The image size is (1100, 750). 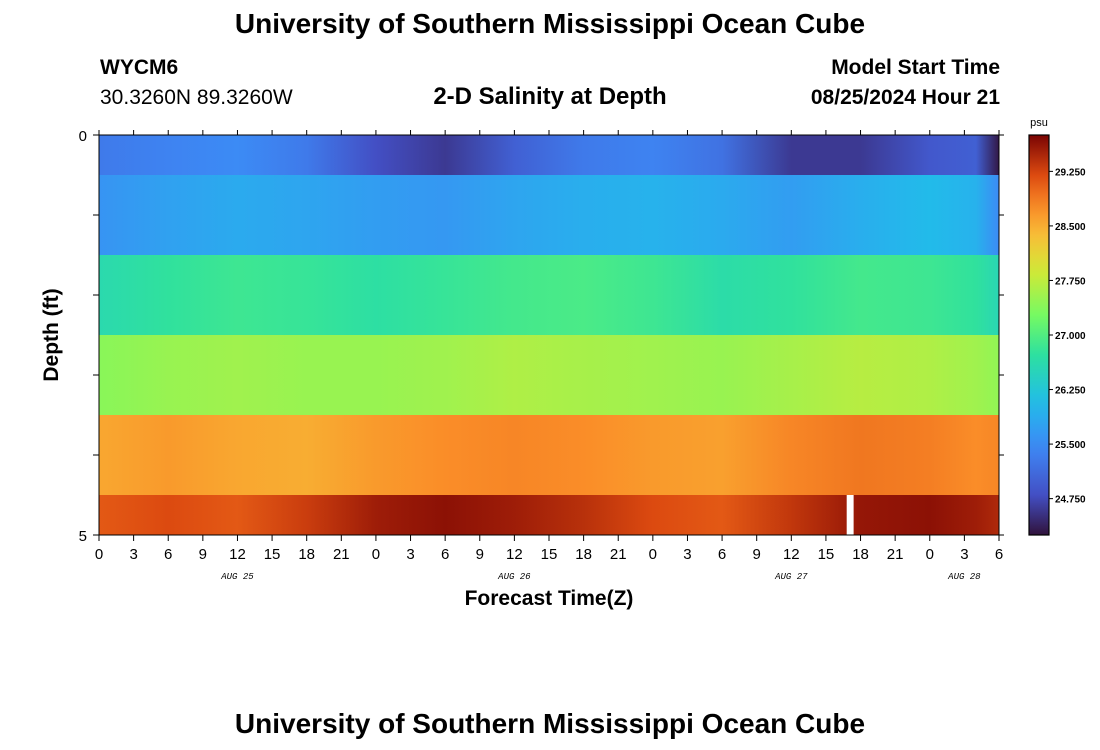 What do you see at coordinates (51, 334) in the screenshot?
I see `y-axis-title: Depth (ft)` at bounding box center [51, 334].